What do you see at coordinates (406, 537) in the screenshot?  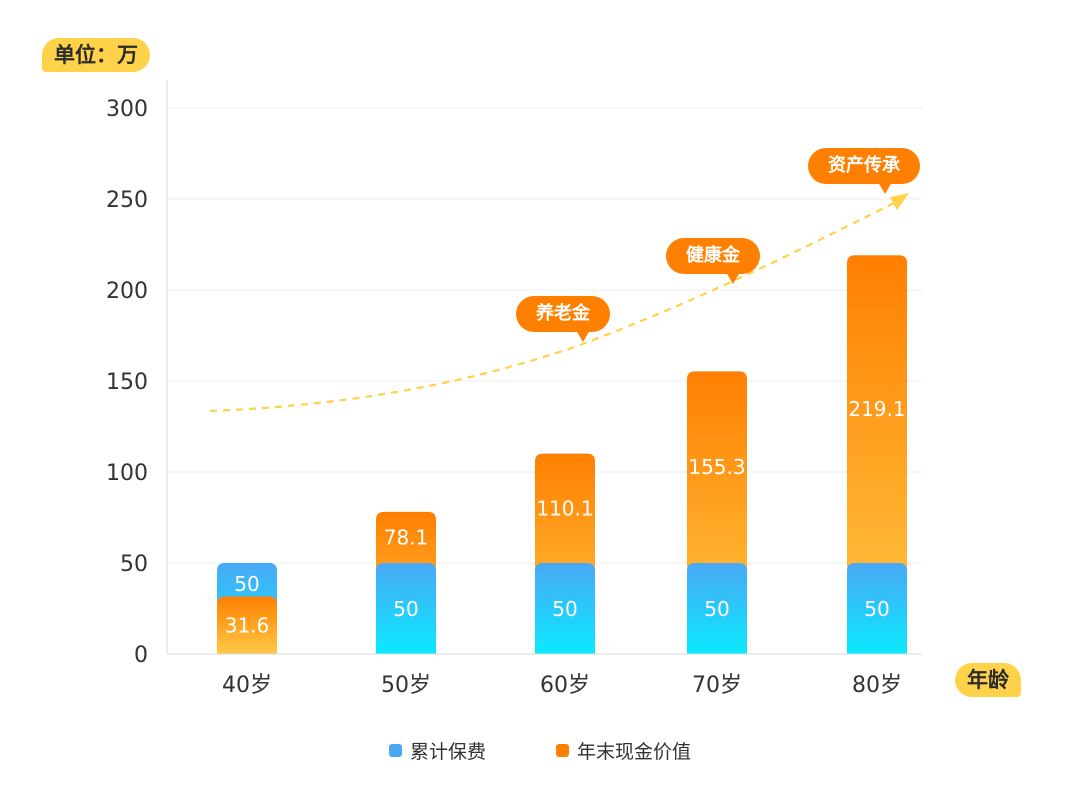 I see `data-label-cash-value: 78.1` at bounding box center [406, 537].